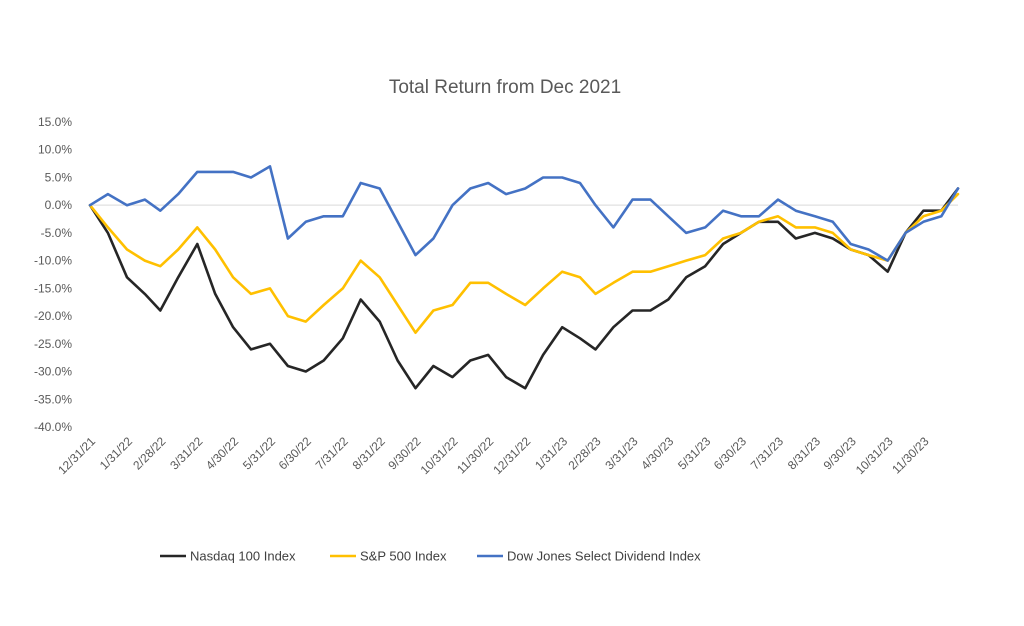  I want to click on x-tick-label: 10/31/22, so click(439, 455).